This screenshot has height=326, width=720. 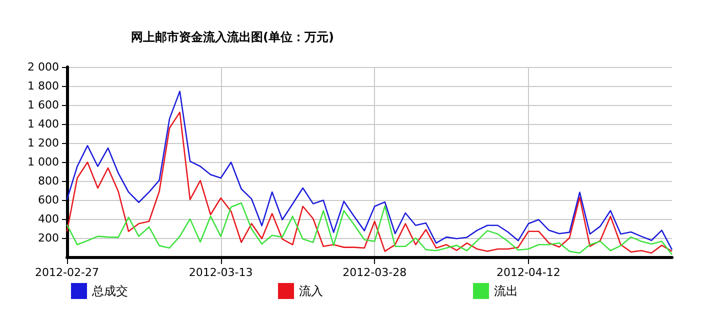 What do you see at coordinates (109, 291) in the screenshot?
I see `legend-label: 总成交` at bounding box center [109, 291].